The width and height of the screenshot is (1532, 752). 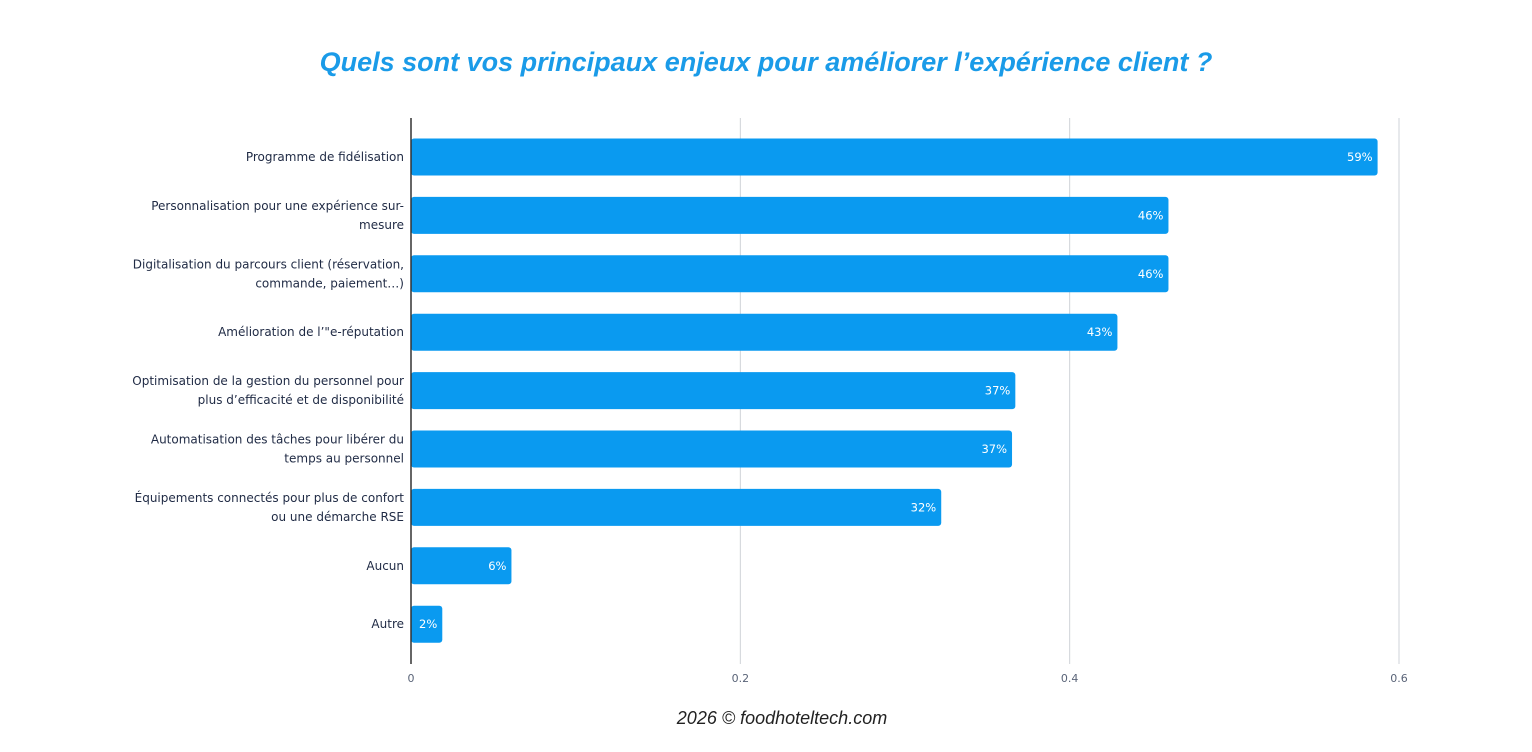 I want to click on bar-value-label: 32%, so click(x=924, y=507).